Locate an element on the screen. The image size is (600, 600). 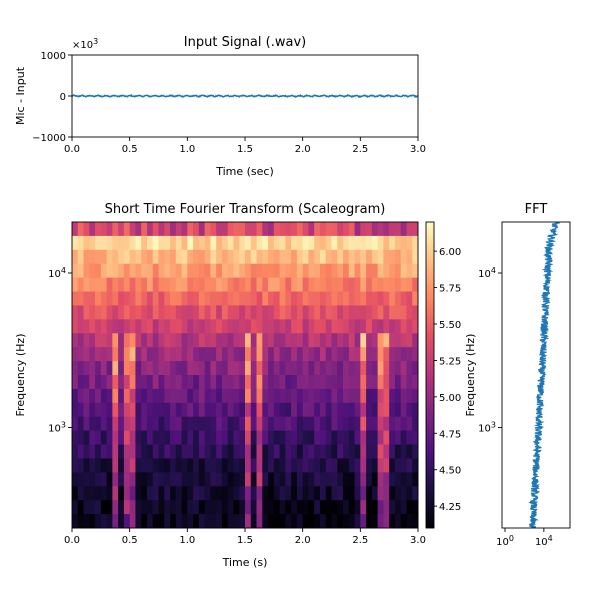
signal-y-tick-label: −1000 is located at coordinates (49, 138).